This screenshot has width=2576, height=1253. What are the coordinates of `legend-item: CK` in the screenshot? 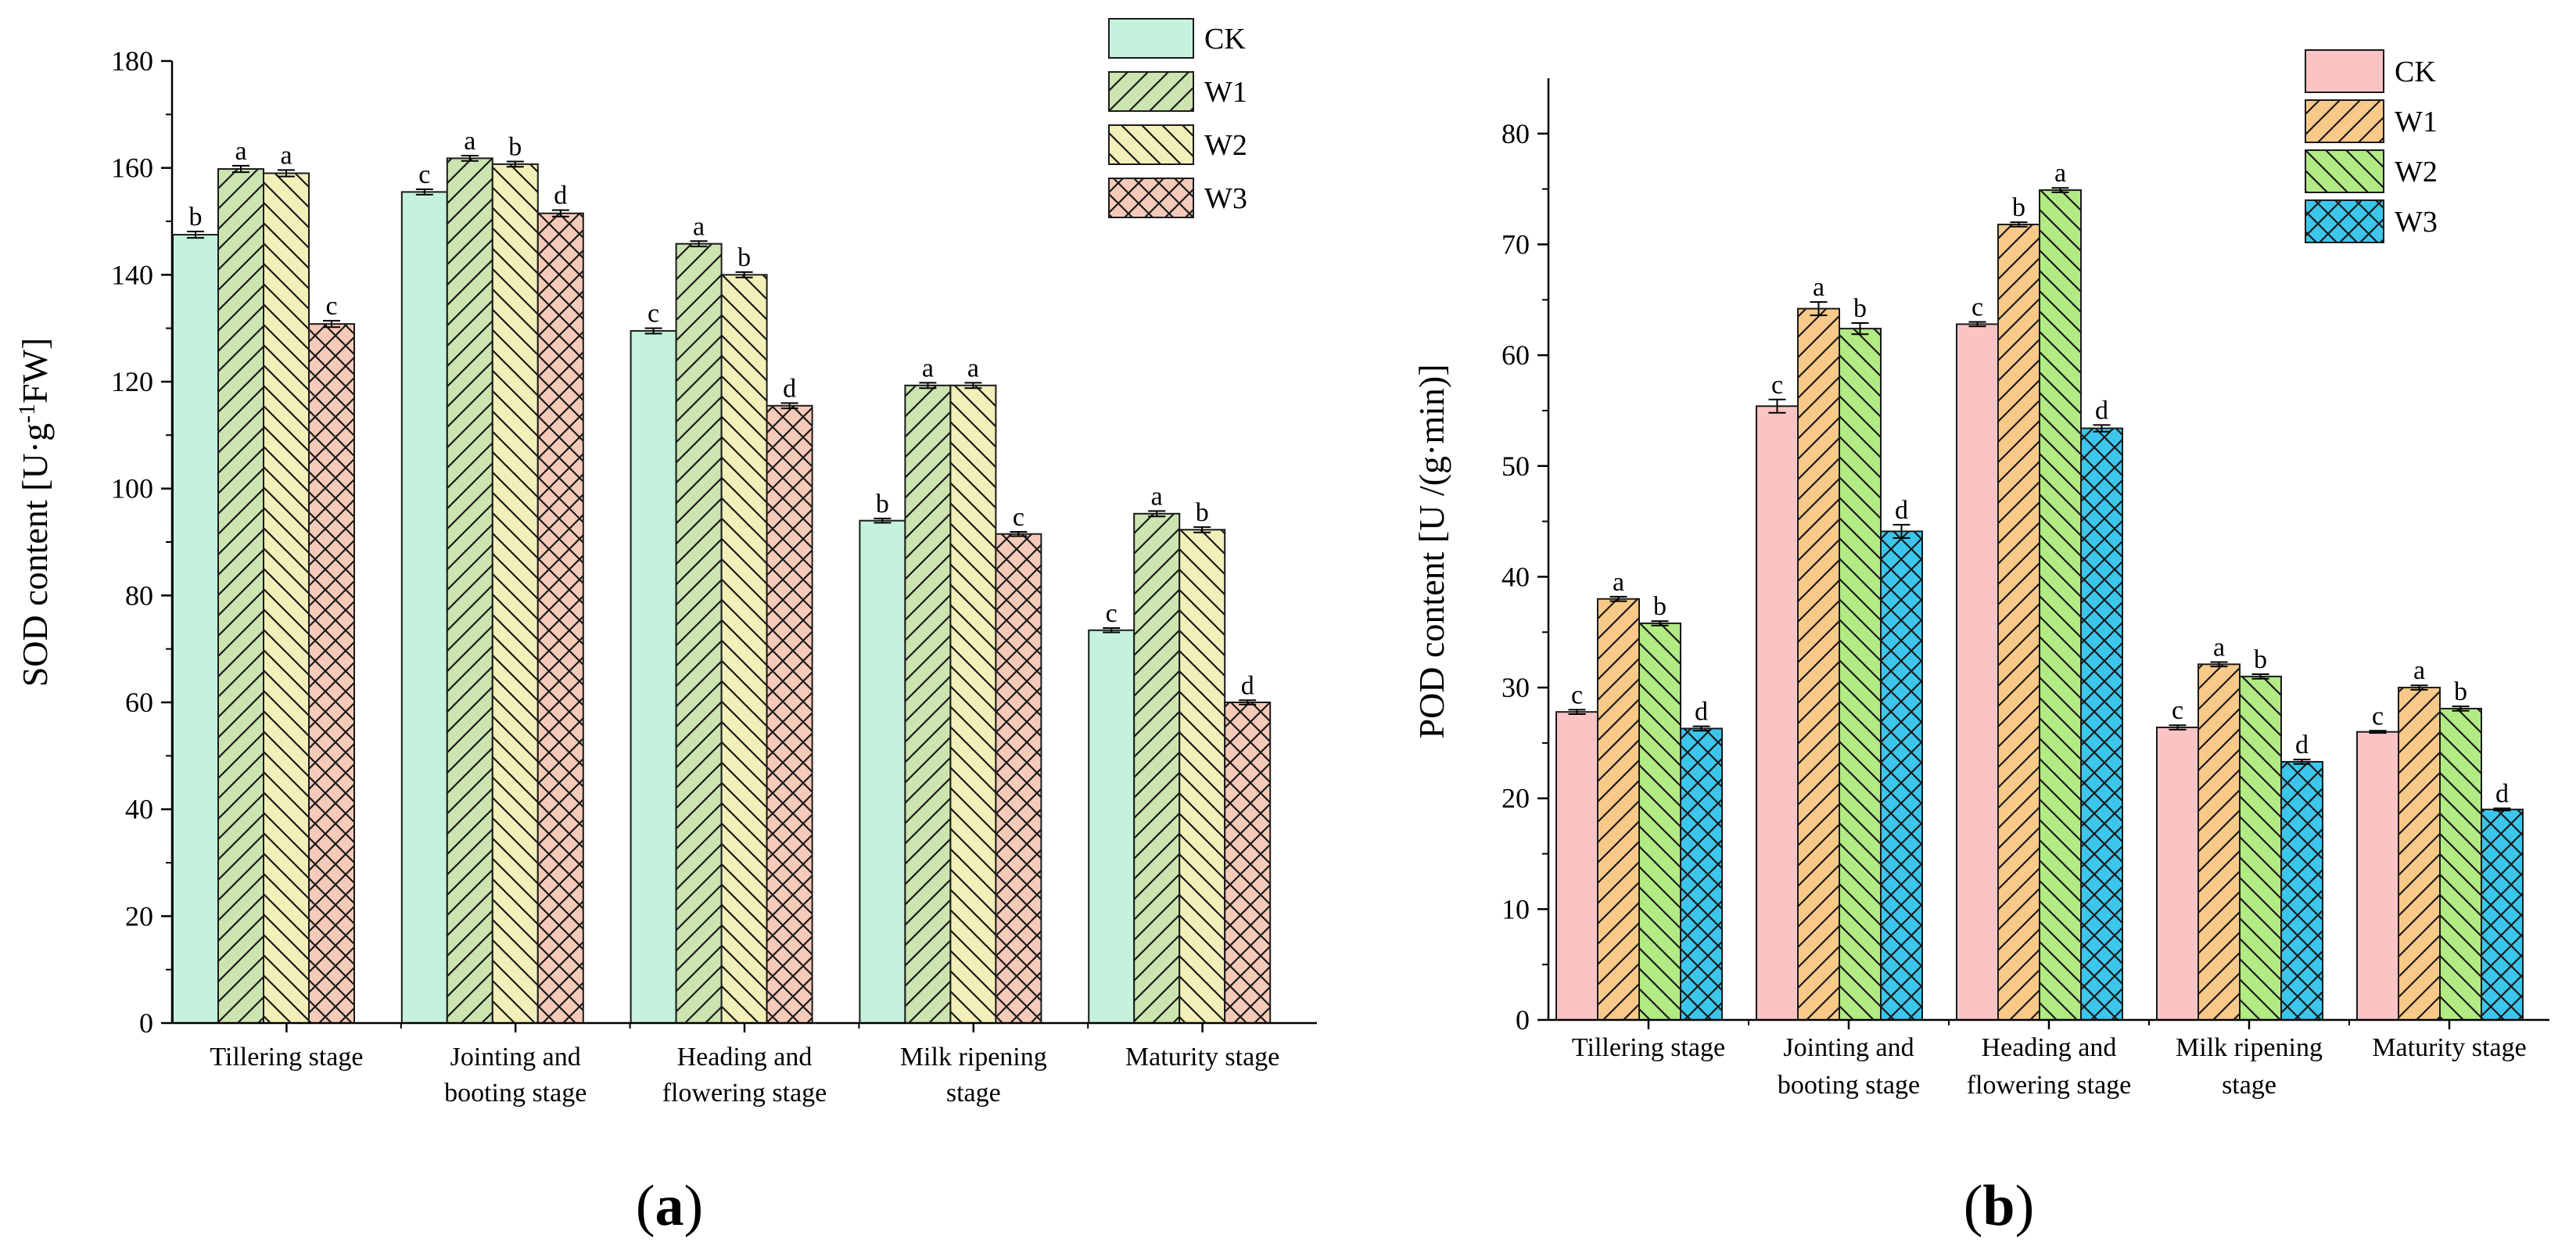 It's located at (1177, 38).